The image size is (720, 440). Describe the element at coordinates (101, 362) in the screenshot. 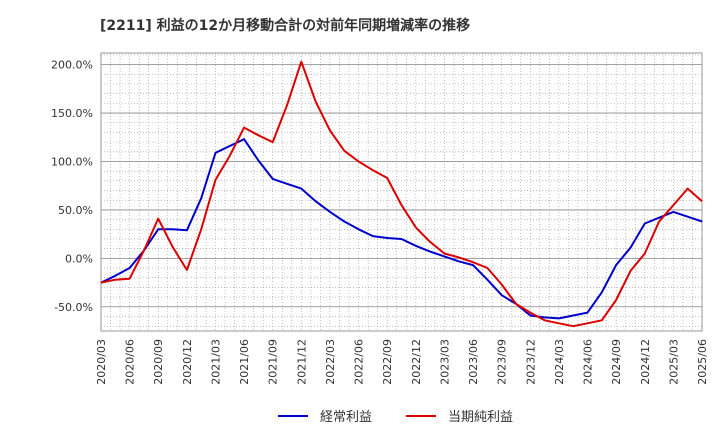

I see `x-tick-label: 2020/03` at that location.